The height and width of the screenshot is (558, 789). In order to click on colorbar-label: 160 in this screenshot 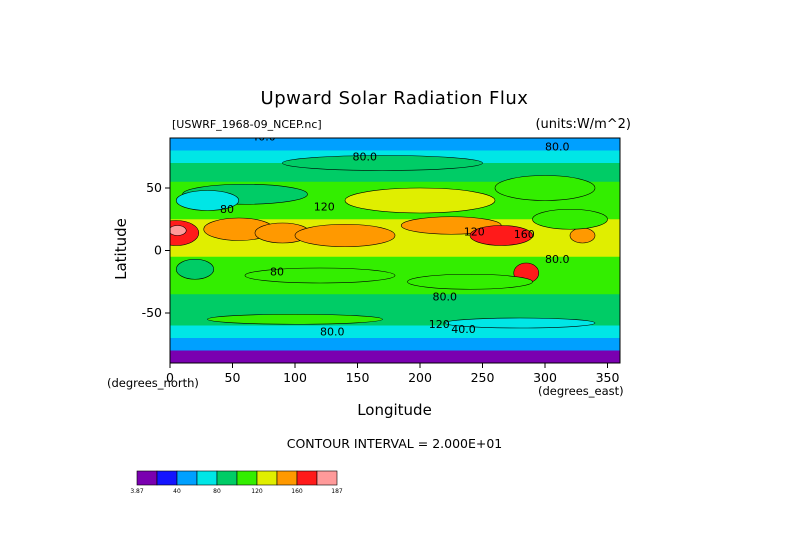, I will do `click(297, 491)`.